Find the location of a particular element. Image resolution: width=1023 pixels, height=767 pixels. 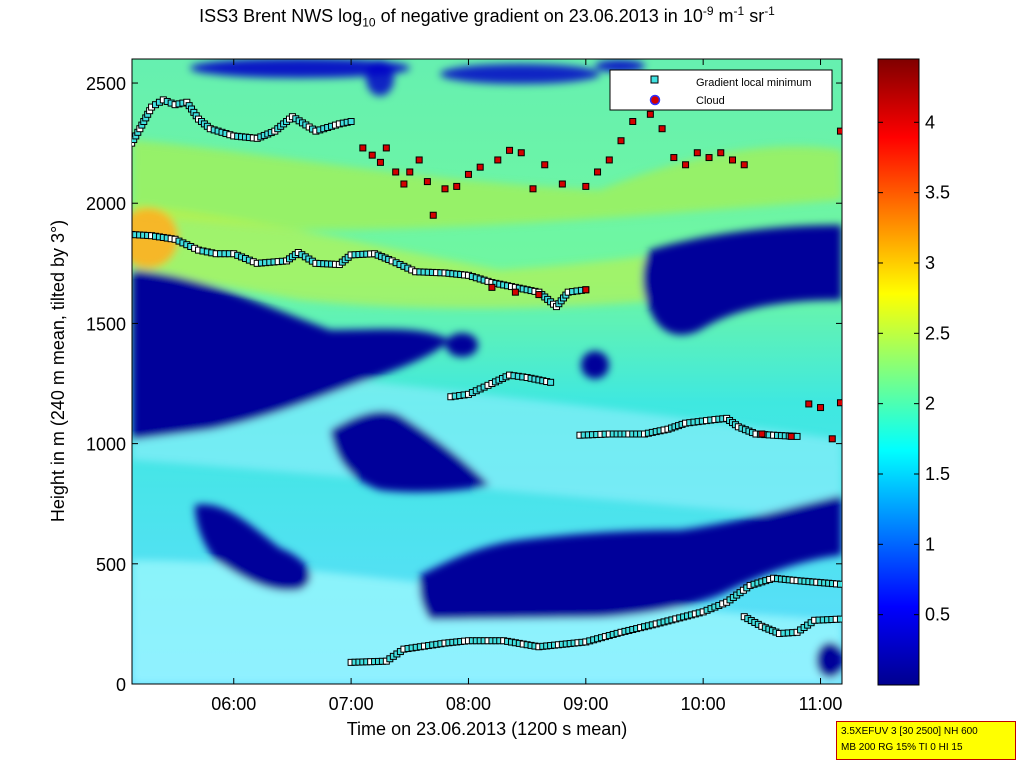

x-tick-label: 06:00 is located at coordinates (233, 704).